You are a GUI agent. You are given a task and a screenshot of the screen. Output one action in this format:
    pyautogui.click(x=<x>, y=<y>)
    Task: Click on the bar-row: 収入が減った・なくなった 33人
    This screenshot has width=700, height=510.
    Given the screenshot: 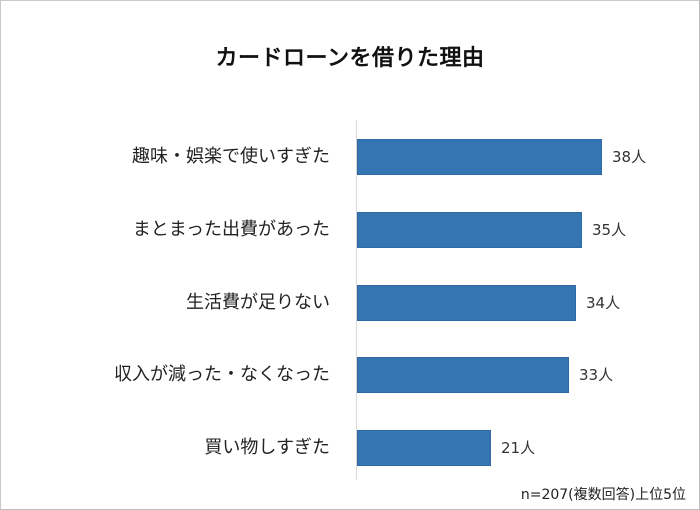 What is the action you would take?
    pyautogui.click(x=350, y=375)
    